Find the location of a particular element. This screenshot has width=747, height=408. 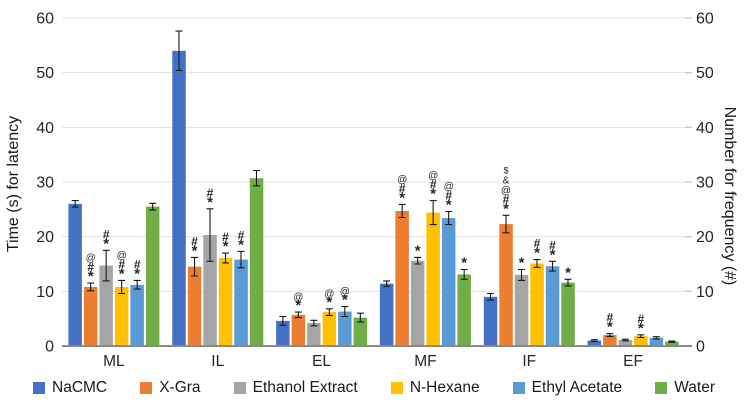

legend-label: Water is located at coordinates (694, 387).